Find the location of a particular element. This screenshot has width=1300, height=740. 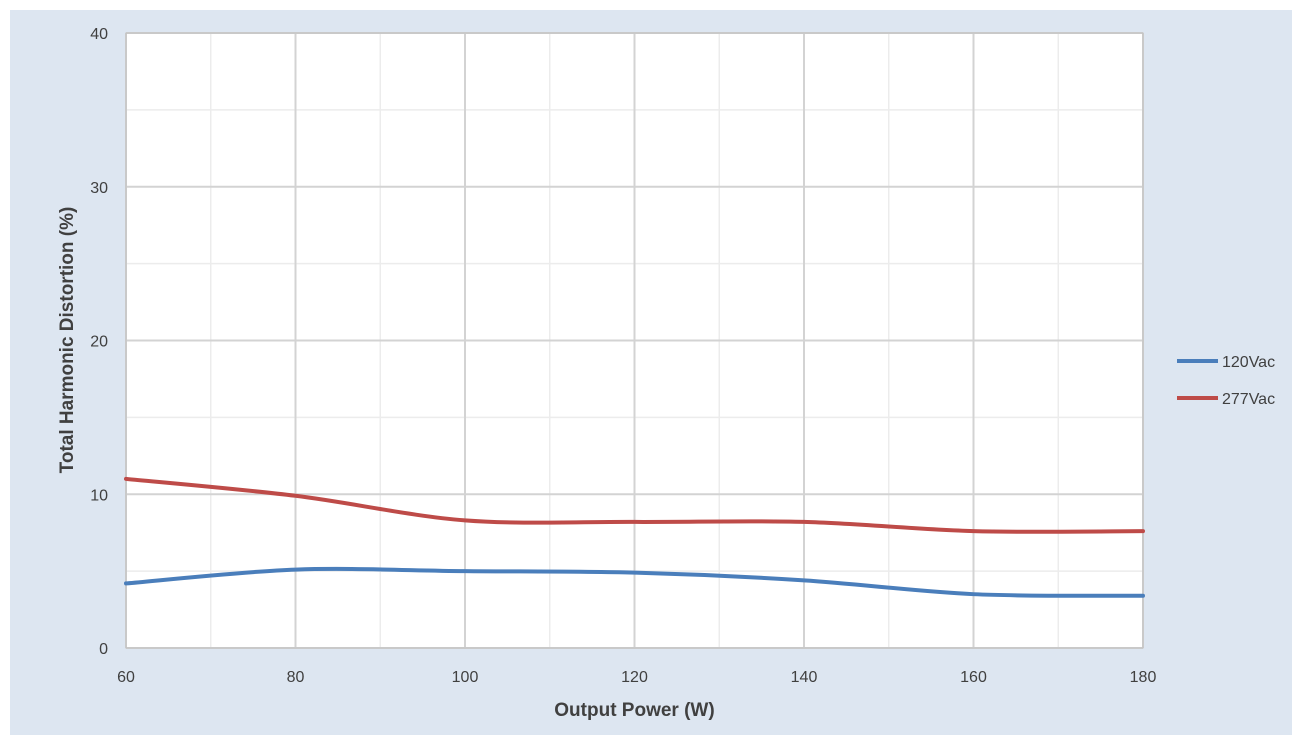

x-tick-label: 120 is located at coordinates (634, 677).